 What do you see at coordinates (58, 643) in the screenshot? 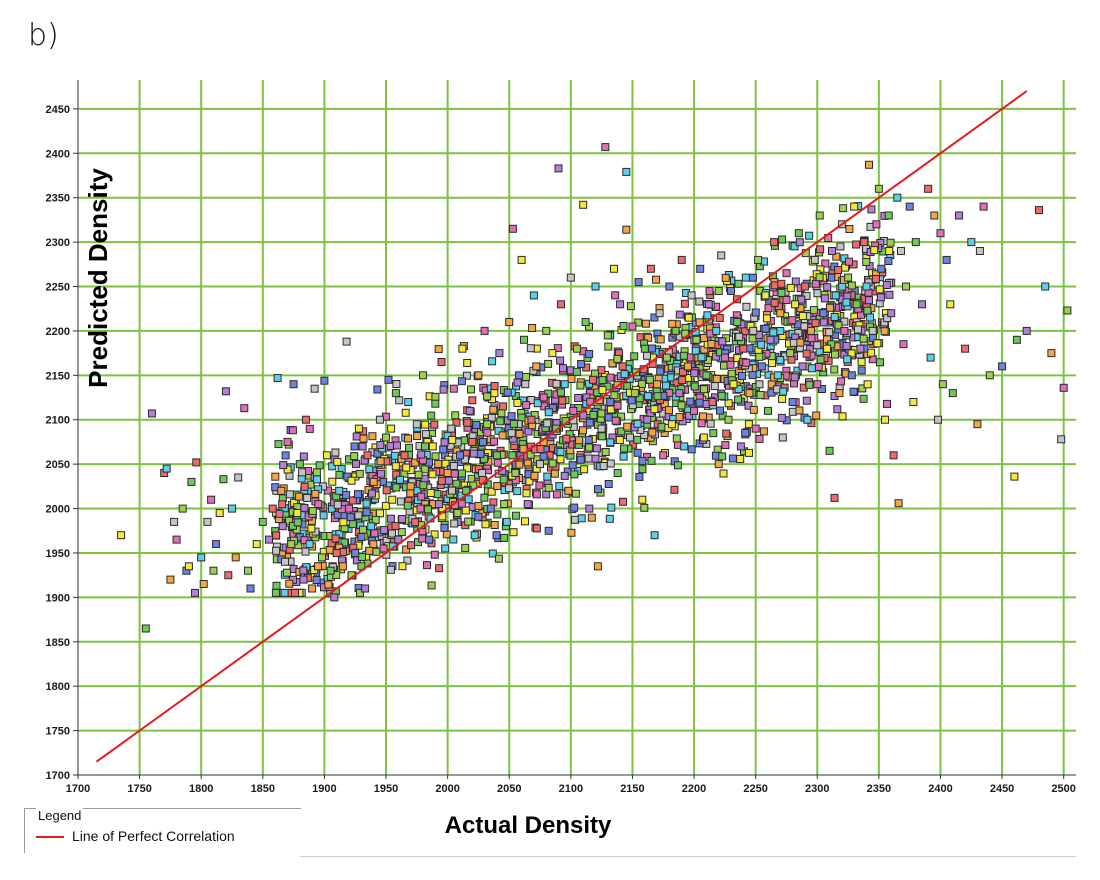
I see `y-tick-label: 1850` at bounding box center [58, 643].